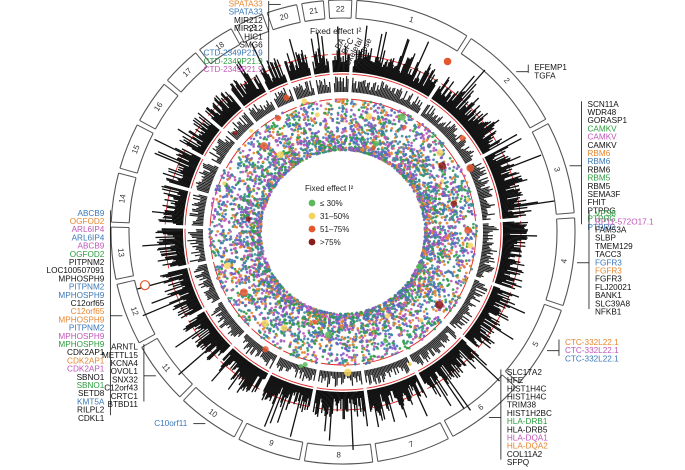 This screenshot has height=470, width=685. I want to click on chromosome-label: 6, so click(480, 407).